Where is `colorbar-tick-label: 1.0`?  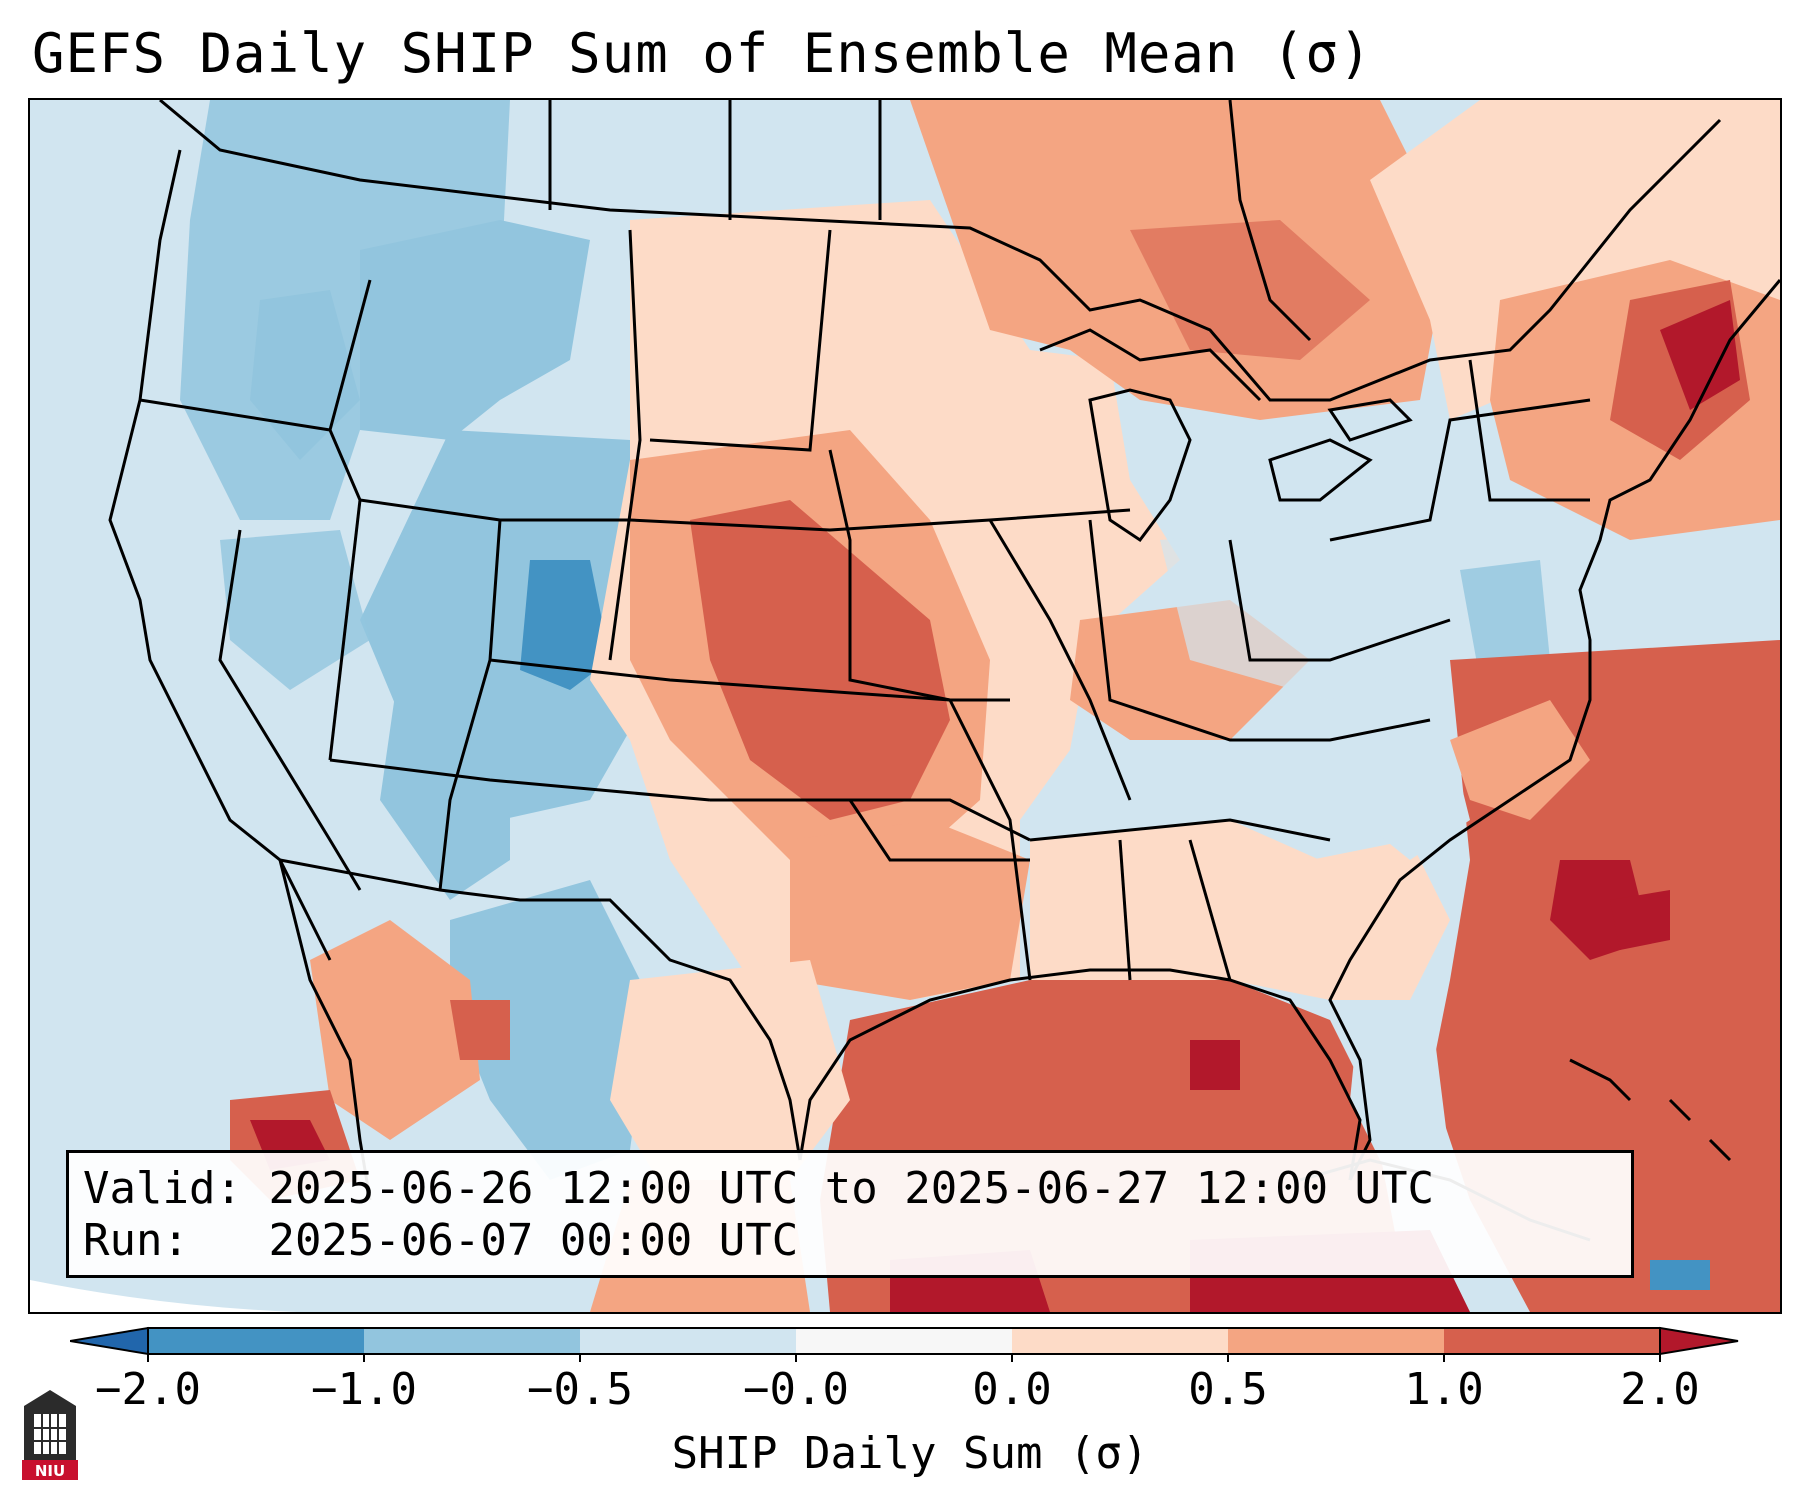 colorbar-tick-label: 1.0 is located at coordinates (1444, 1389).